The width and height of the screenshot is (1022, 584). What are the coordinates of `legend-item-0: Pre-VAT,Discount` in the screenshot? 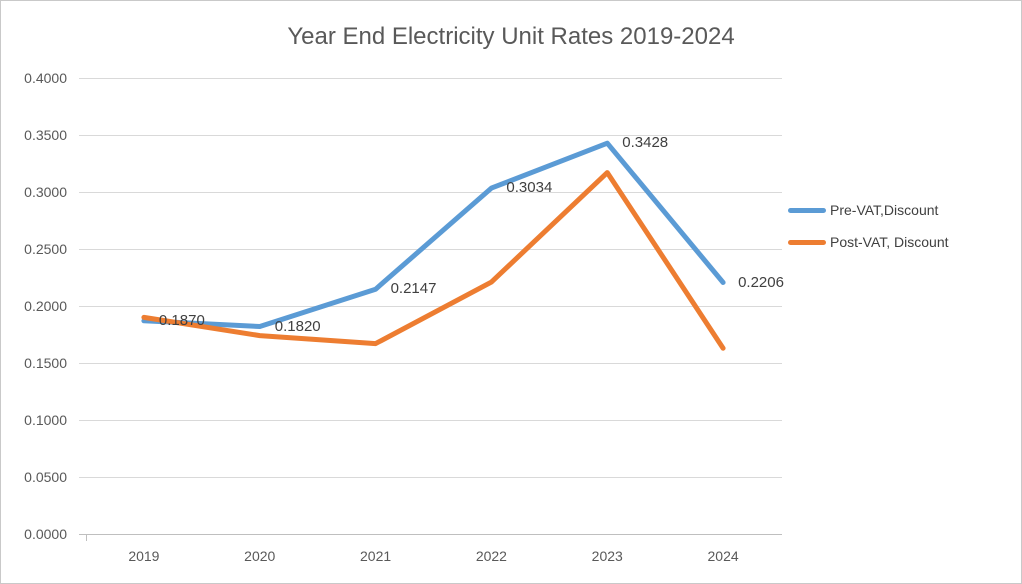 It's located at (868, 210).